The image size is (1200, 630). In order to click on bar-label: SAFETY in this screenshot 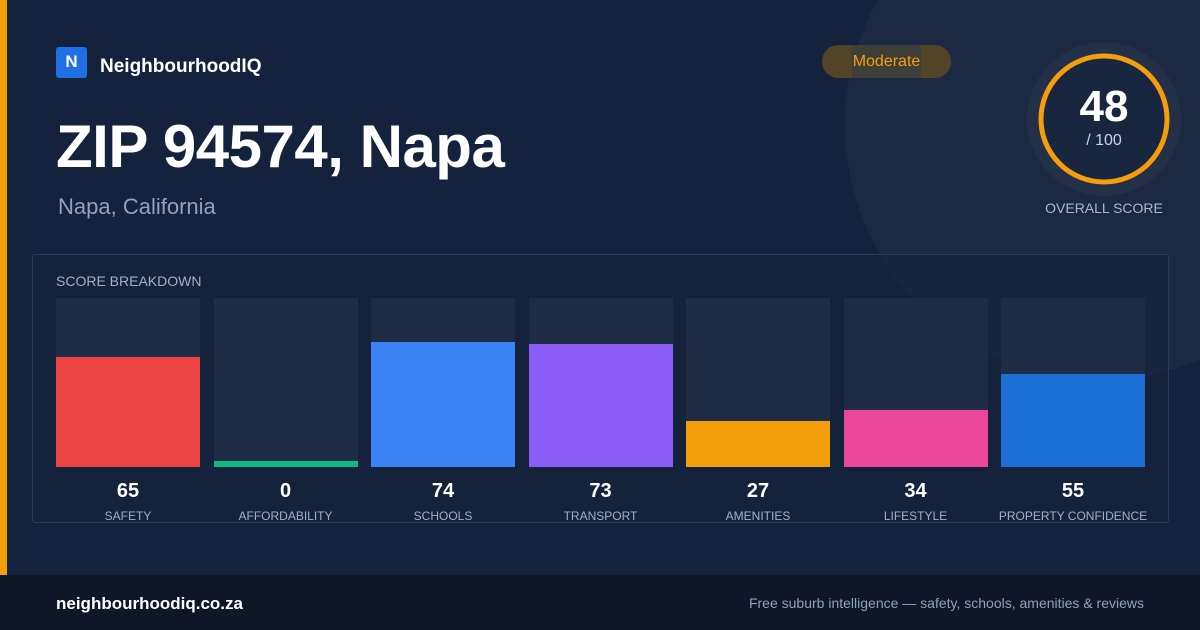, I will do `click(128, 516)`.